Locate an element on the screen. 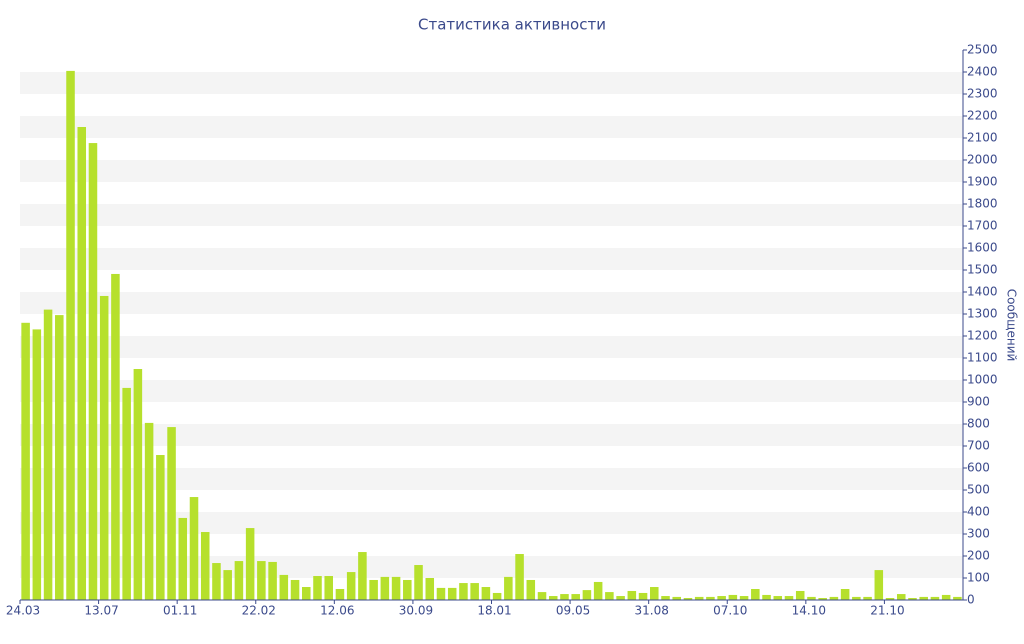 This screenshot has width=1024, height=644. y-tick-label: 0 is located at coordinates (971, 600).